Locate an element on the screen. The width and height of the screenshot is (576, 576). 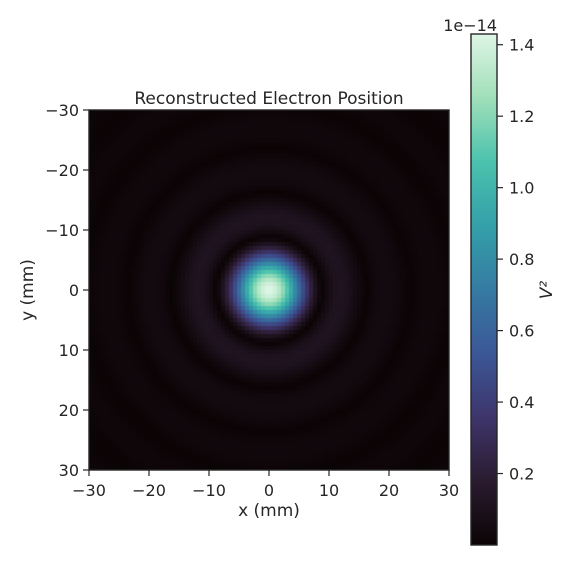
y-tick-label: 10 is located at coordinates (69, 350).